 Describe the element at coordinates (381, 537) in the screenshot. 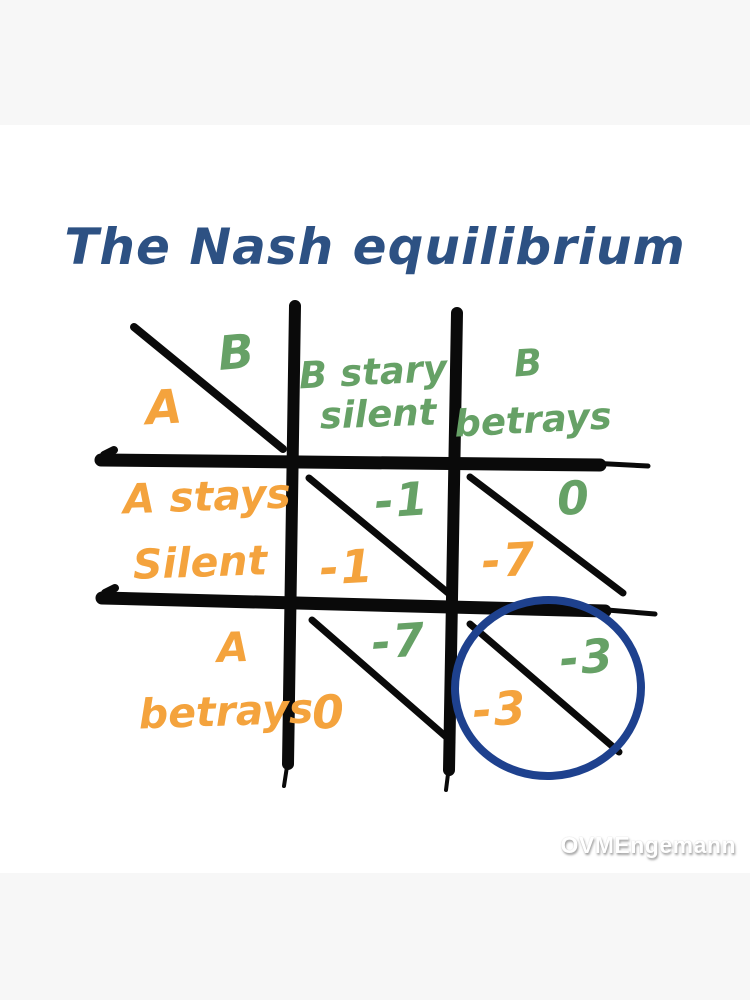

I see `cell-diagonal-silent-silent` at that location.